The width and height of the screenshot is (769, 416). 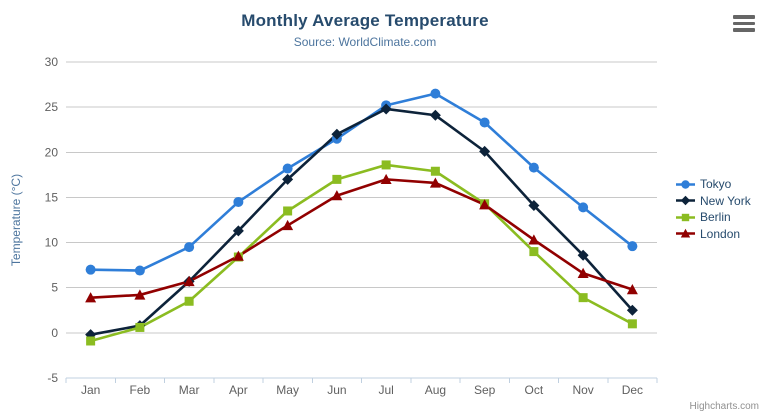 What do you see at coordinates (54, 288) in the screenshot?
I see `svg-text: 5` at bounding box center [54, 288].